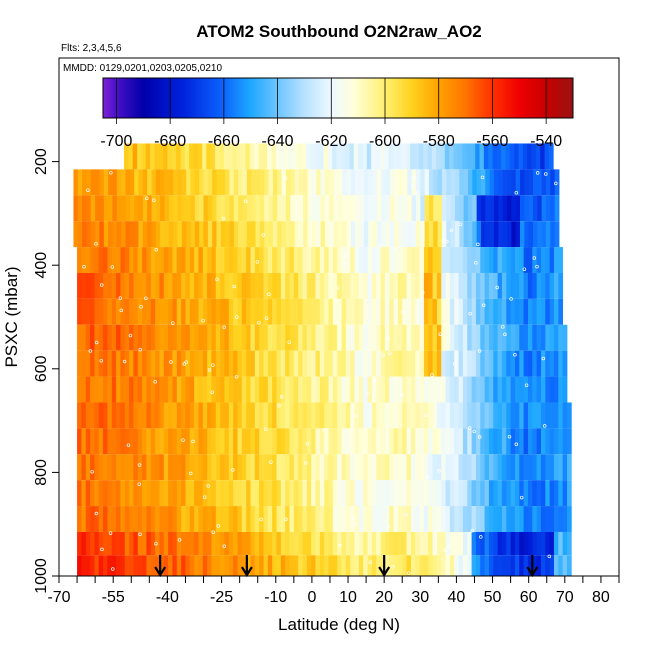 This screenshot has width=650, height=650. What do you see at coordinates (246, 566) in the screenshot?
I see `flight-arrow` at bounding box center [246, 566].